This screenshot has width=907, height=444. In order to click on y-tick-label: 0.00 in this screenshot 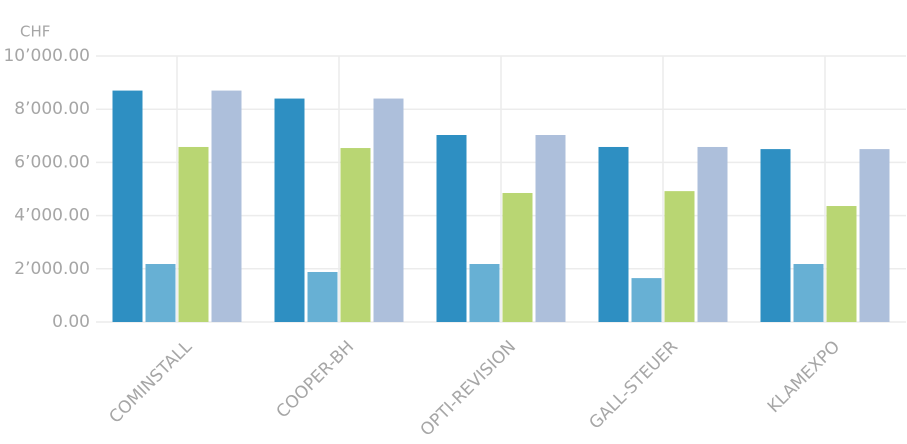, I will do `click(71, 322)`.